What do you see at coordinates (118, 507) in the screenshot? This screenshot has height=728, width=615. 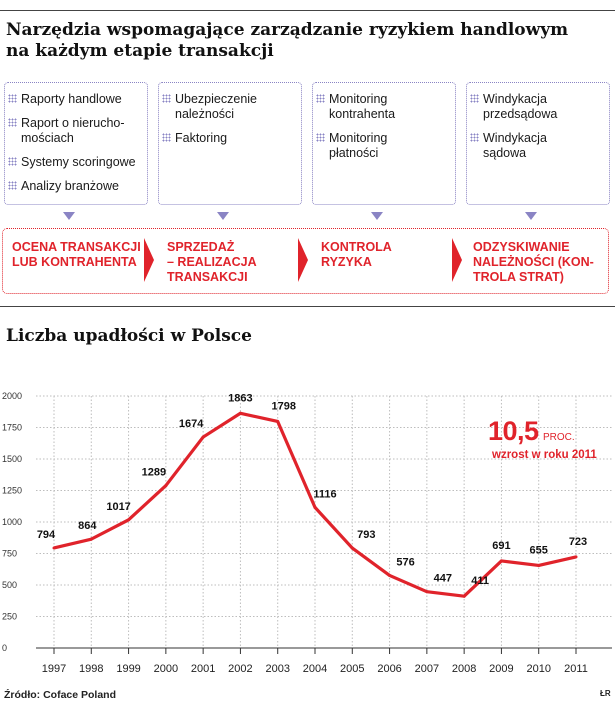 I see `data-label: 1017` at bounding box center [118, 507].